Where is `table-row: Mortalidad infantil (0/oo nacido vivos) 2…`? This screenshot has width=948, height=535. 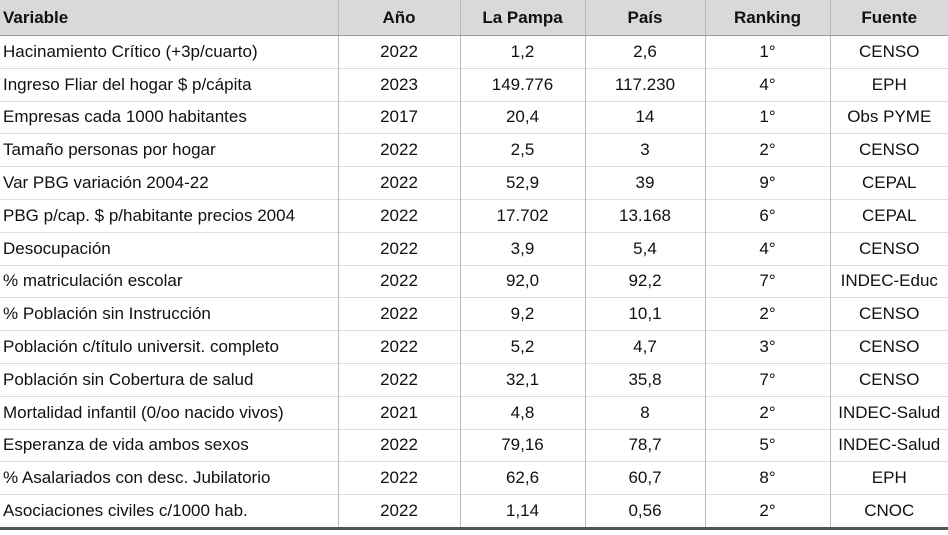 table-row: Mortalidad infantil (0/oo nacido vivos) 2… is located at coordinates (474, 412).